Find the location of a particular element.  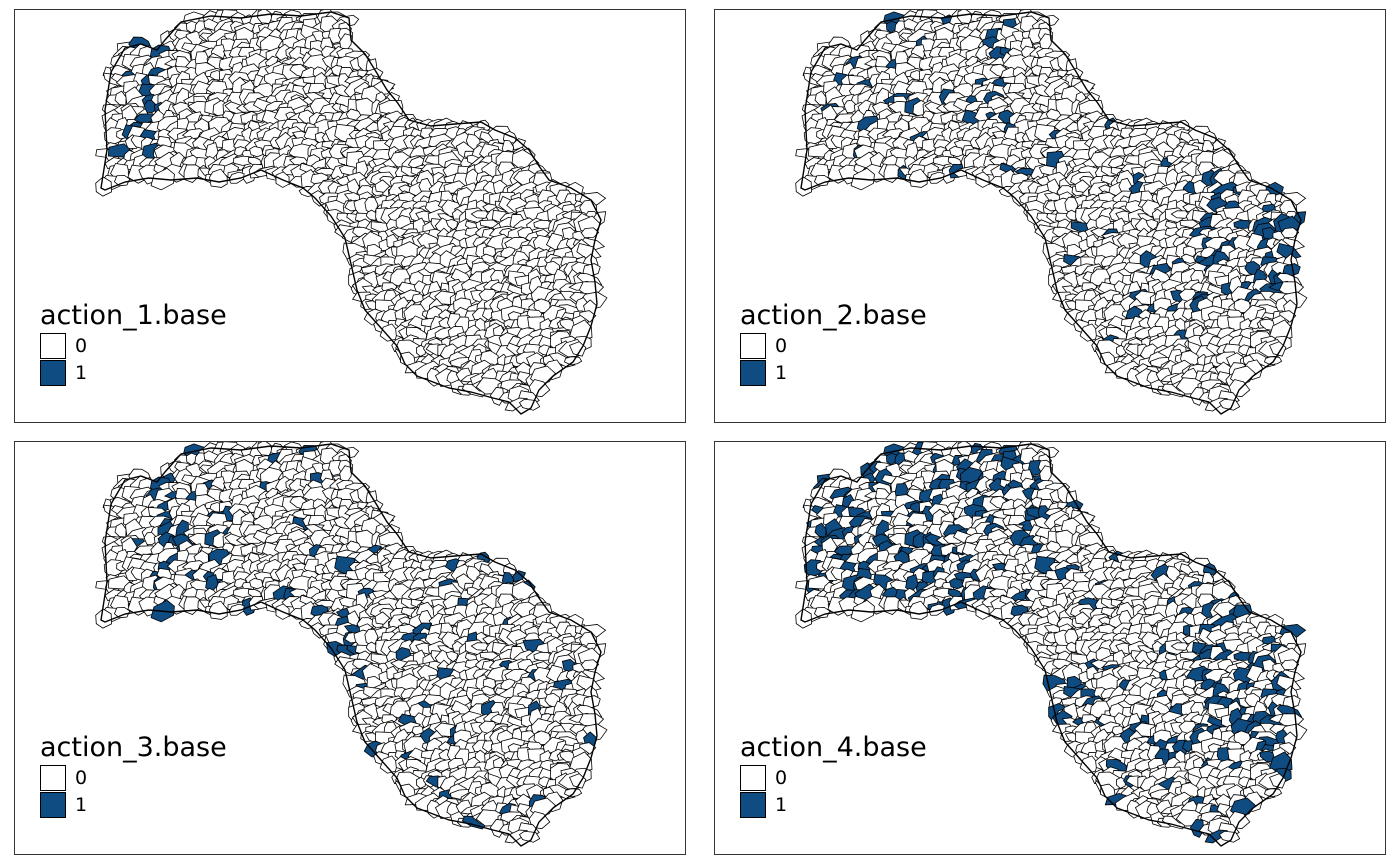

legend: action_2.base 0 1 is located at coordinates (833, 343).